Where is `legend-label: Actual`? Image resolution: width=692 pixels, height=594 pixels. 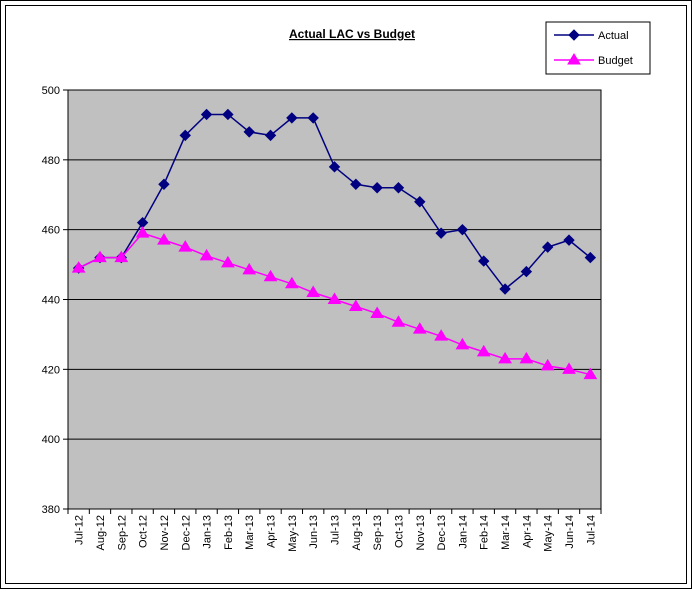 legend-label: Actual is located at coordinates (613, 36).